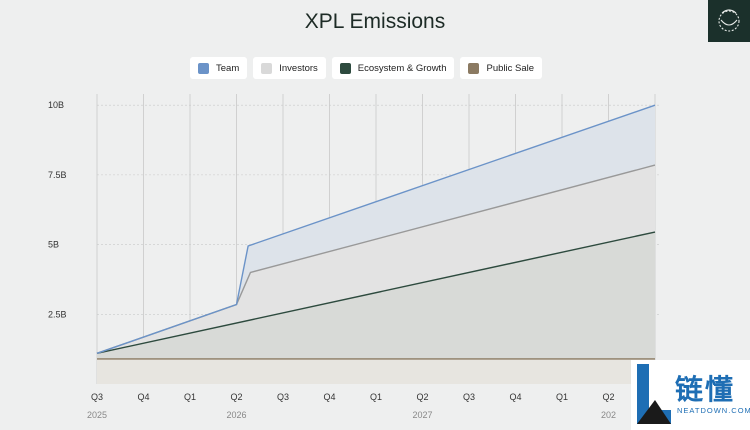  I want to click on x-year-label: 2026, so click(236, 415).